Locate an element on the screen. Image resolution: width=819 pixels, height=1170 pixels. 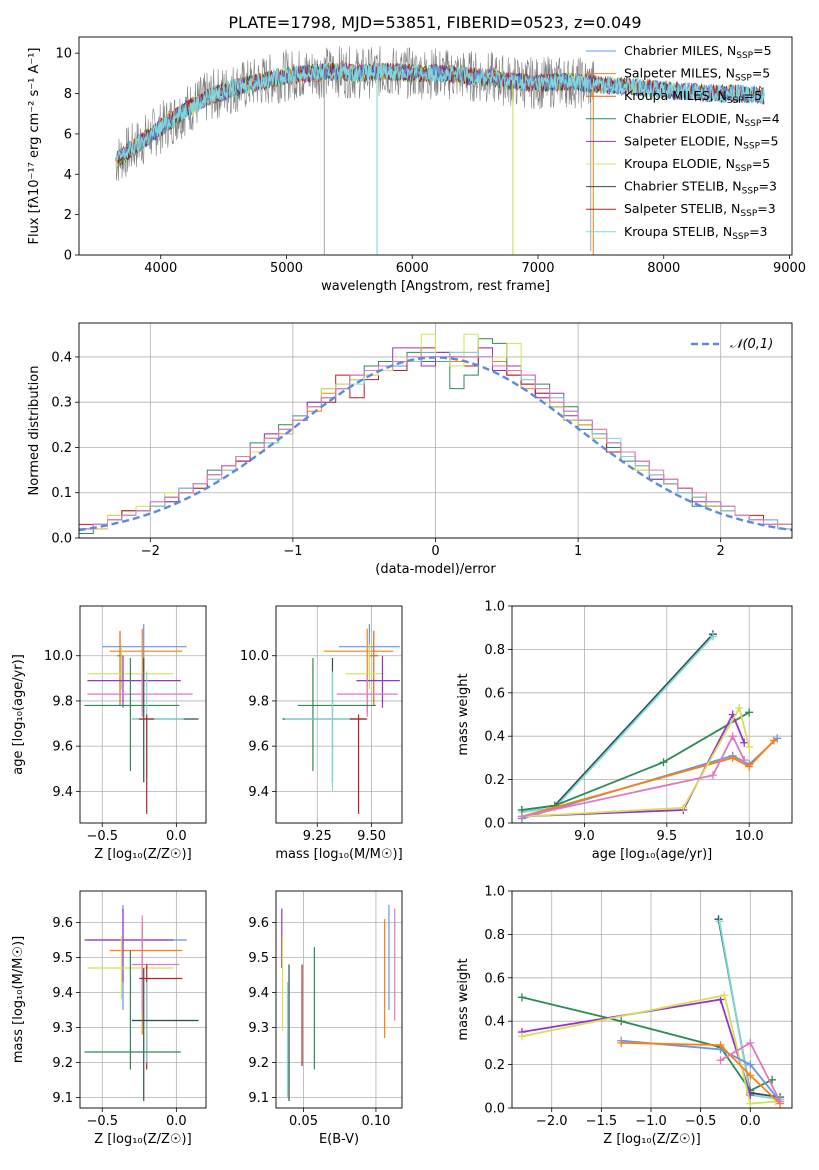
spectrum-lines is located at coordinates (440, 150).